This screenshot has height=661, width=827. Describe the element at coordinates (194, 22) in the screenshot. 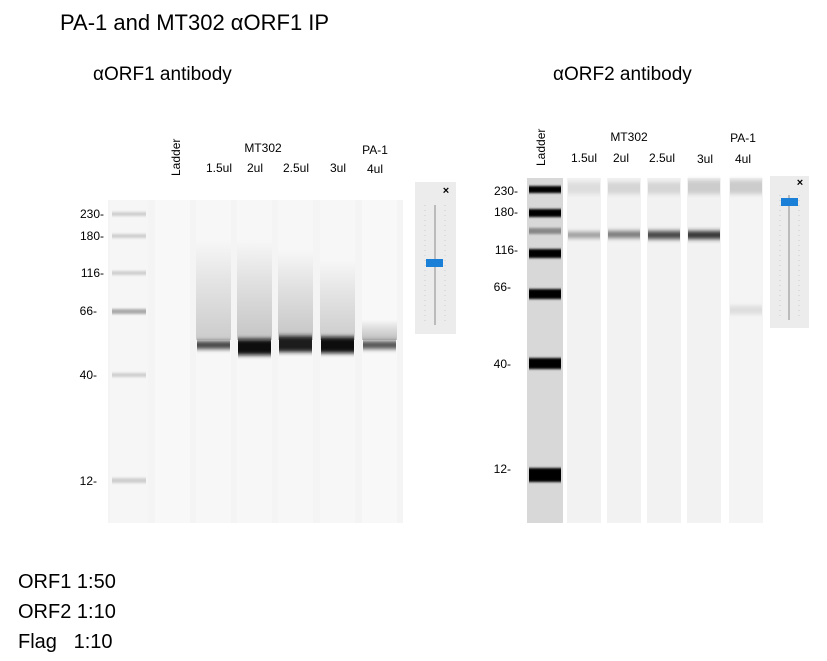

I see `slide-title: PA-1 and MT302 αORF1 IP` at that location.